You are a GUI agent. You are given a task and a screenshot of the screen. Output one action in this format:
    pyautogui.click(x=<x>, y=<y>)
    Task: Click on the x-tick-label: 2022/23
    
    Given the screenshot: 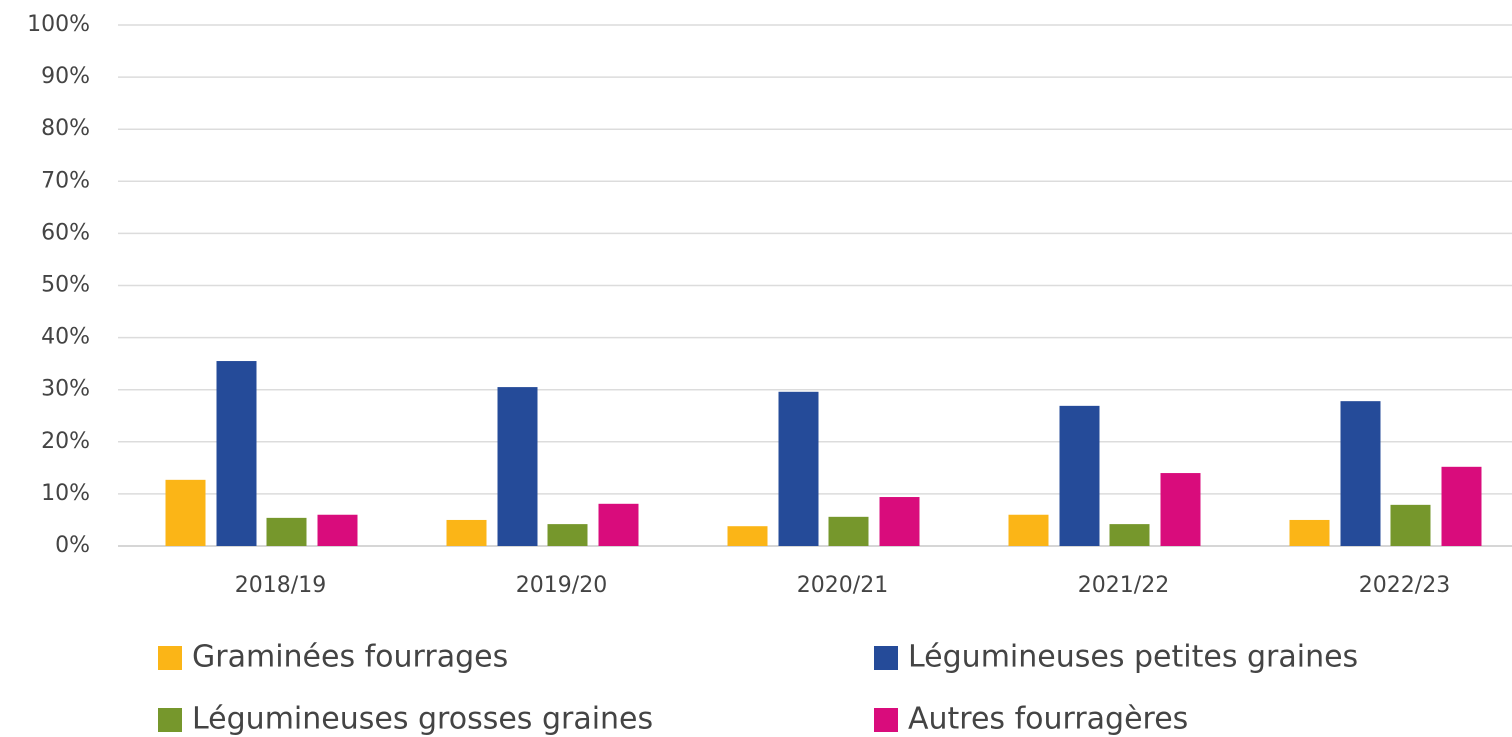 What is the action you would take?
    pyautogui.click(x=1404, y=585)
    